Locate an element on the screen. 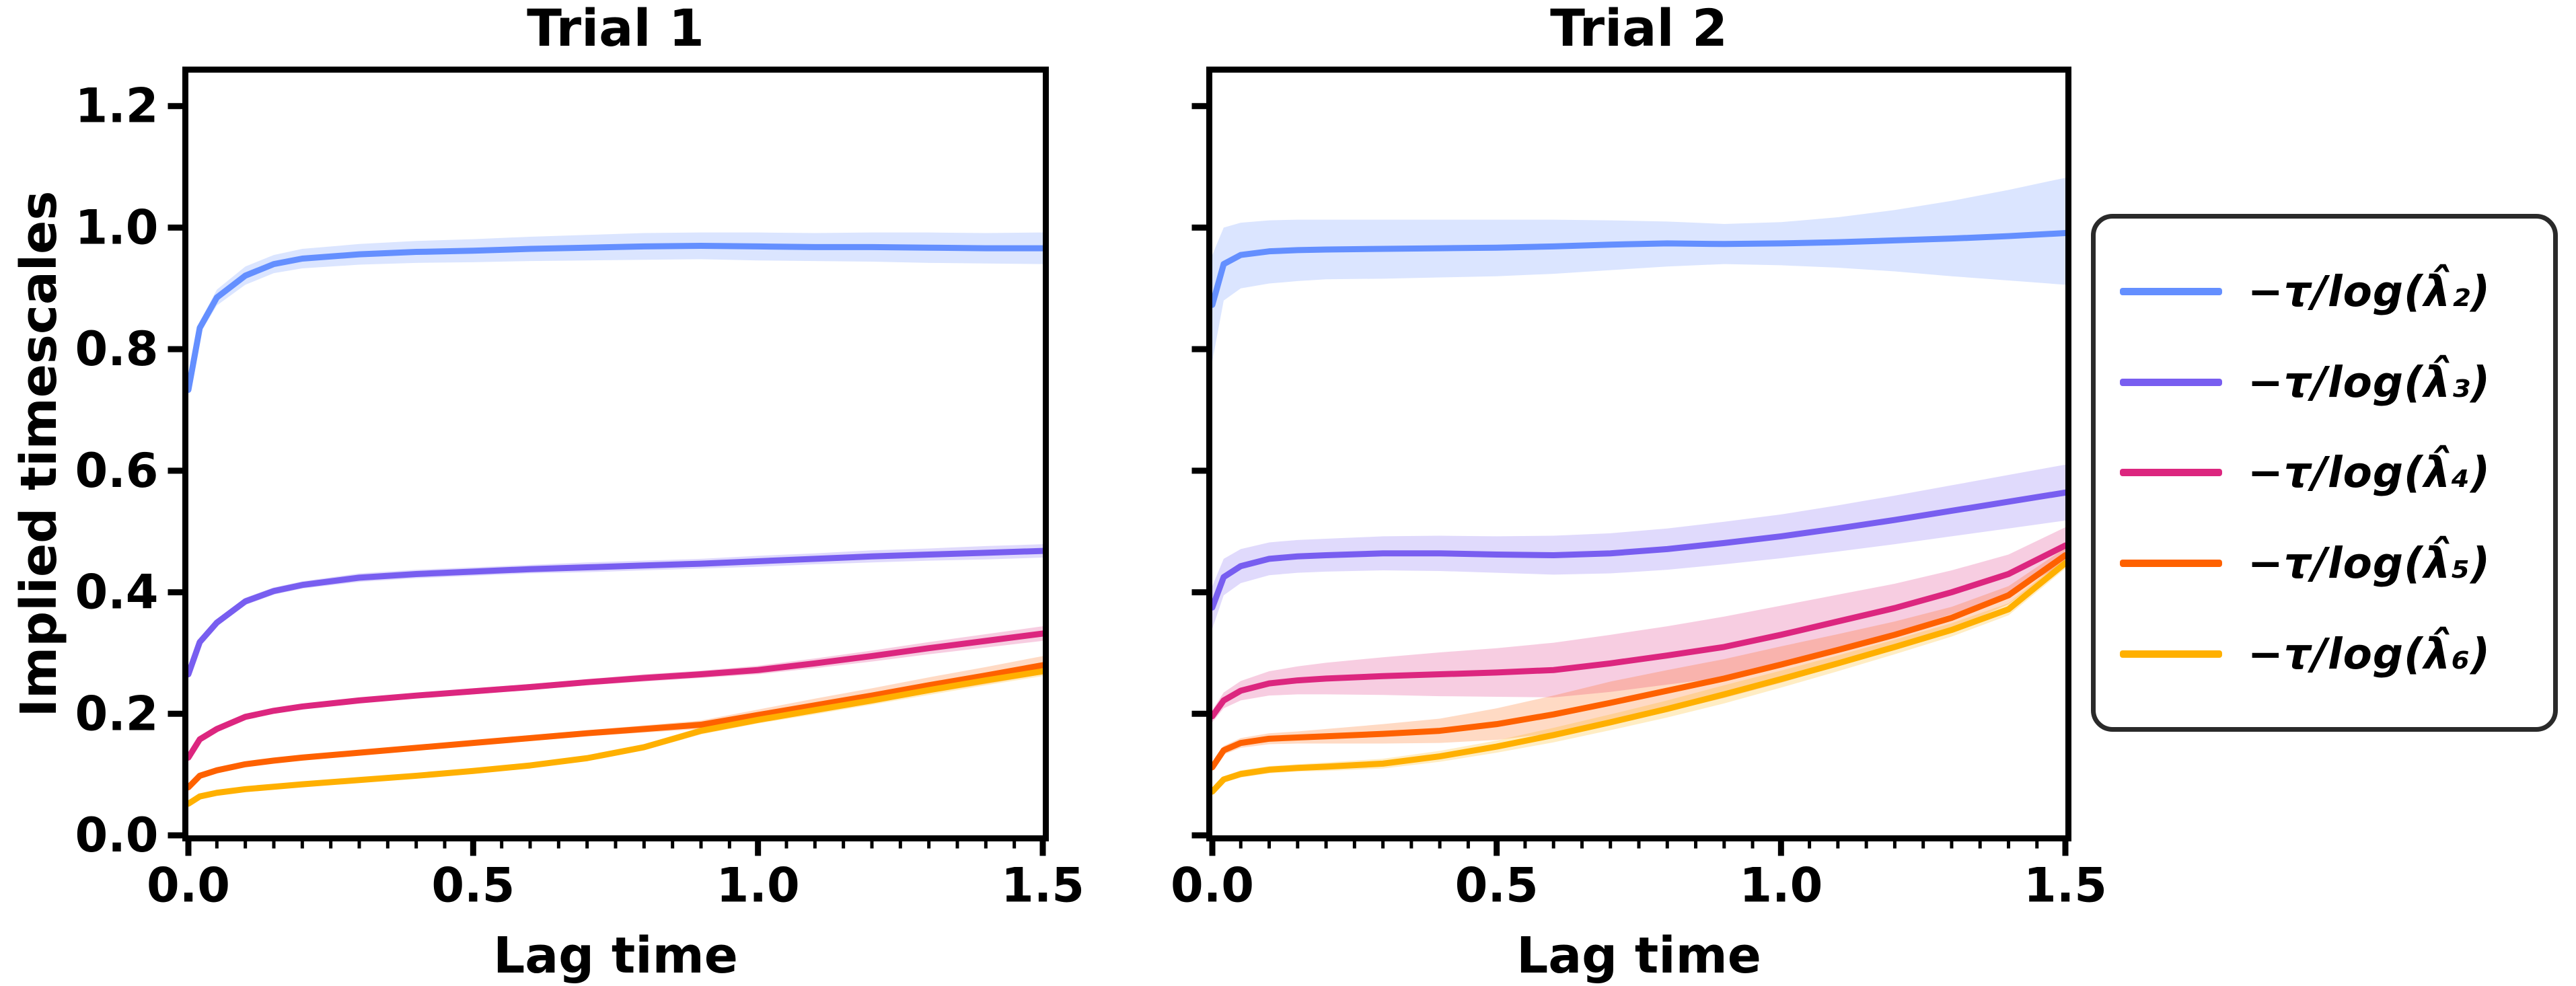 The height and width of the screenshot is (986, 2576). legend-line-swatch-lambda3 is located at coordinates (2171, 382).